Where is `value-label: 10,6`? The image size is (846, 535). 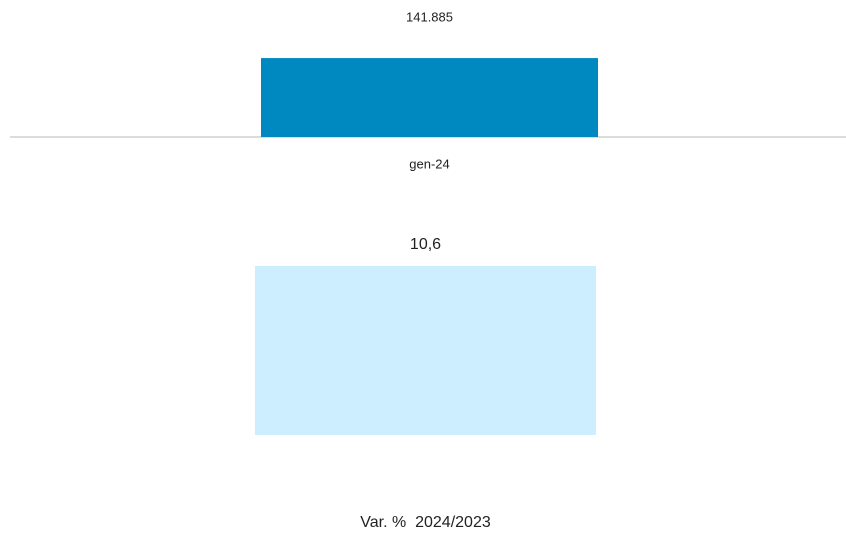 value-label: 10,6 is located at coordinates (425, 244).